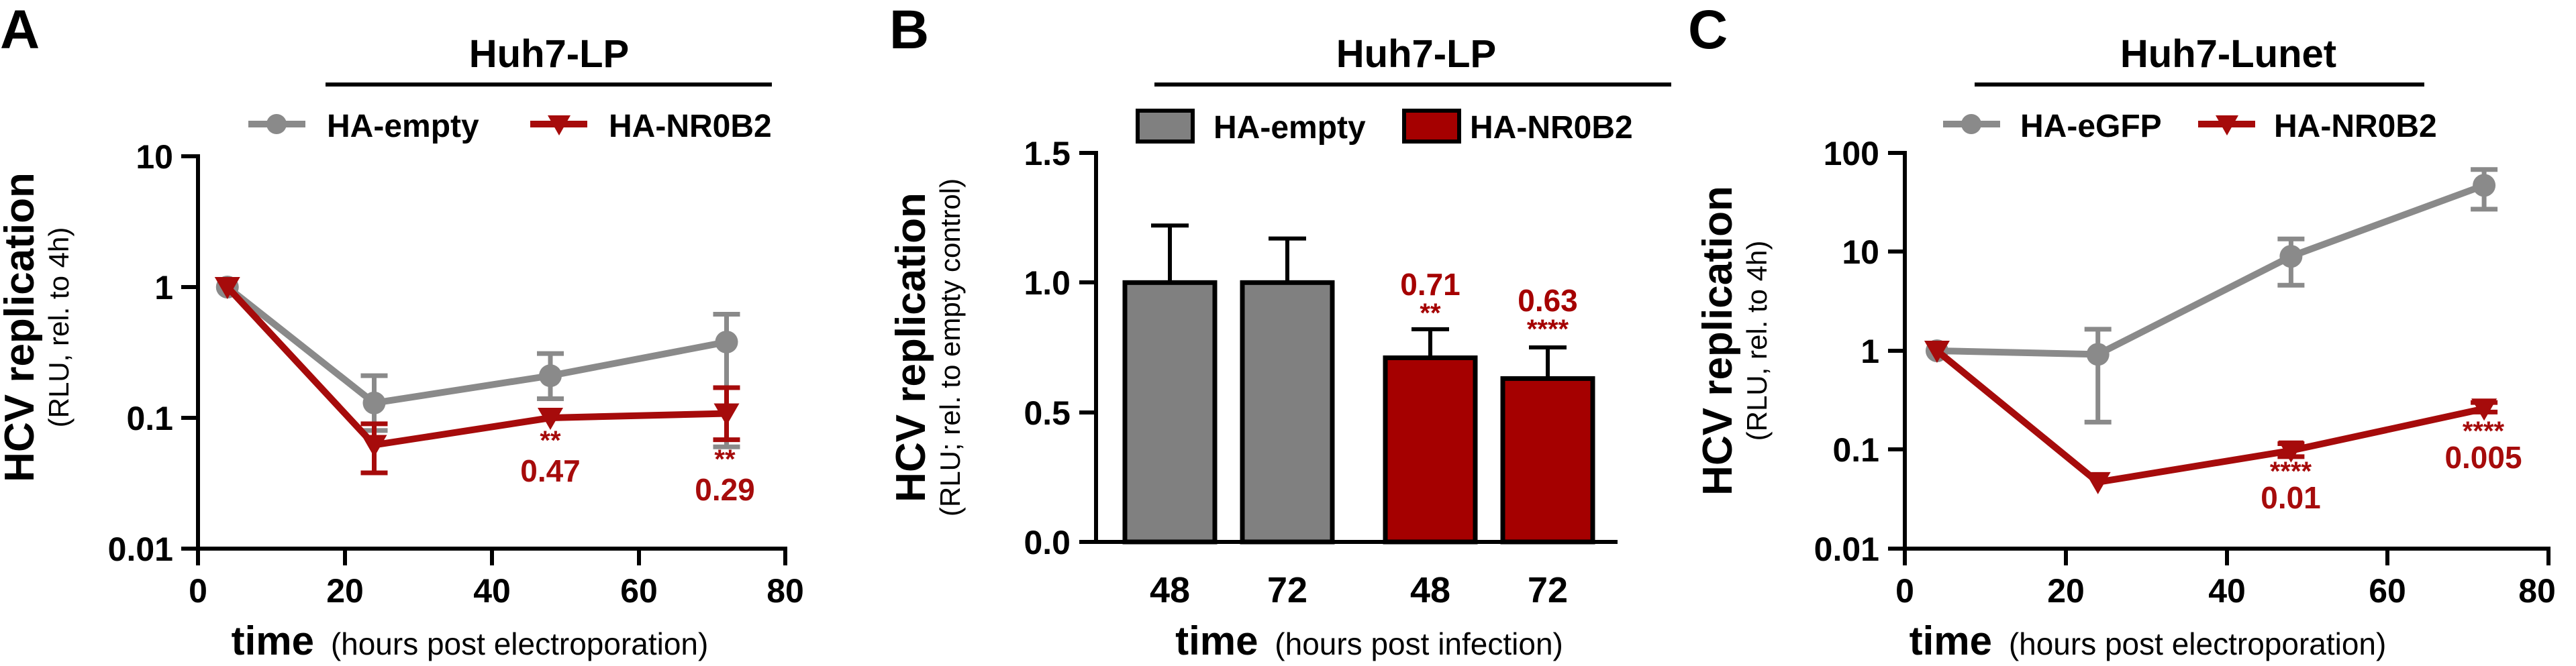 The image size is (2576, 666). What do you see at coordinates (276, 124) in the screenshot?
I see `legend-a-ha-empty-marker` at bounding box center [276, 124].